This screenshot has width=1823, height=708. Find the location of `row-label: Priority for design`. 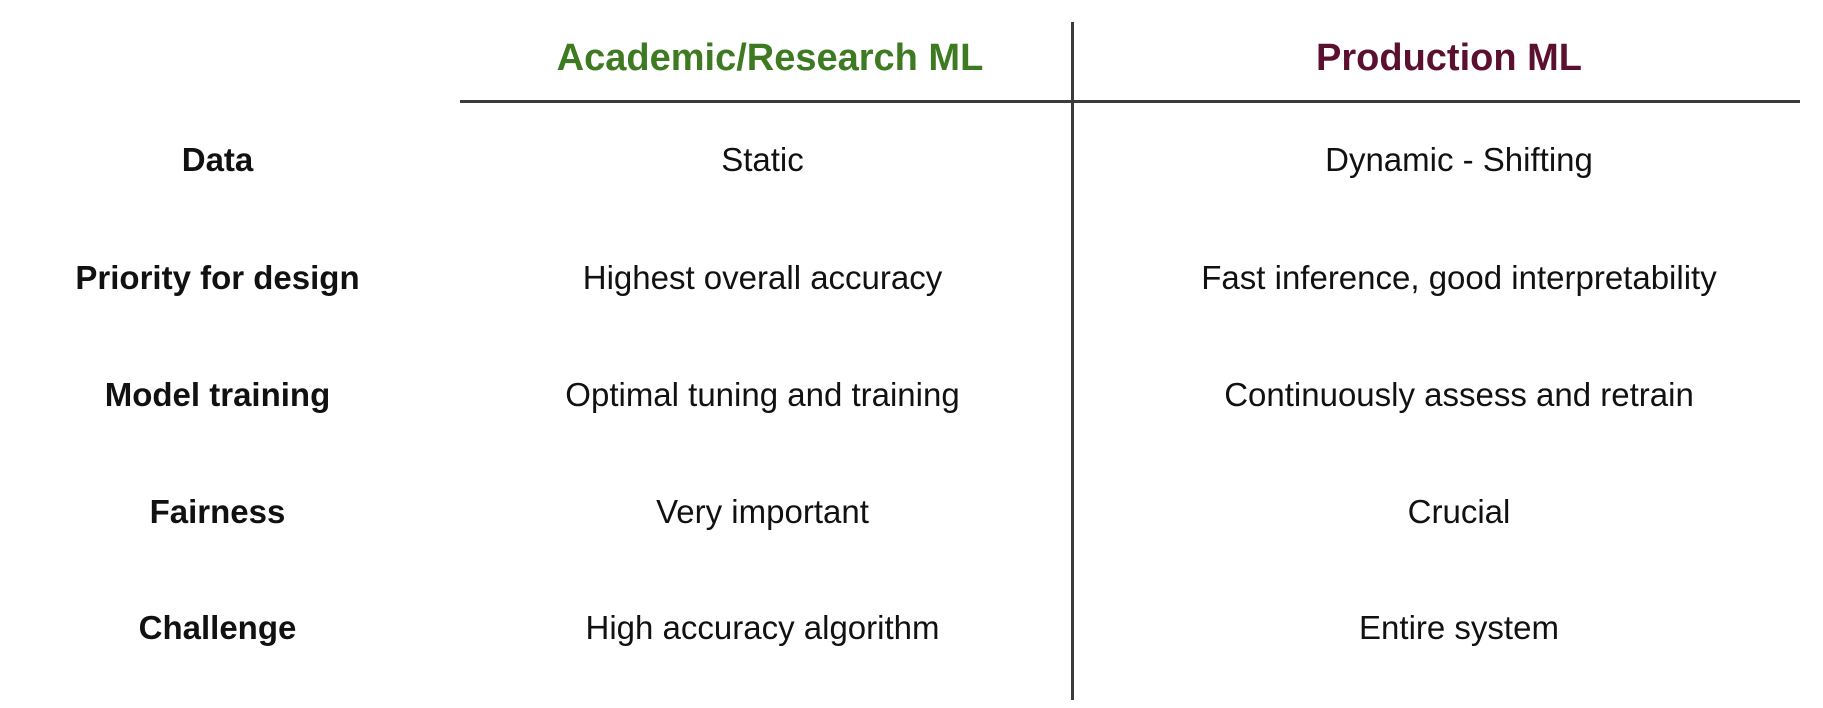

row-label: Priority for design is located at coordinates (217, 277).